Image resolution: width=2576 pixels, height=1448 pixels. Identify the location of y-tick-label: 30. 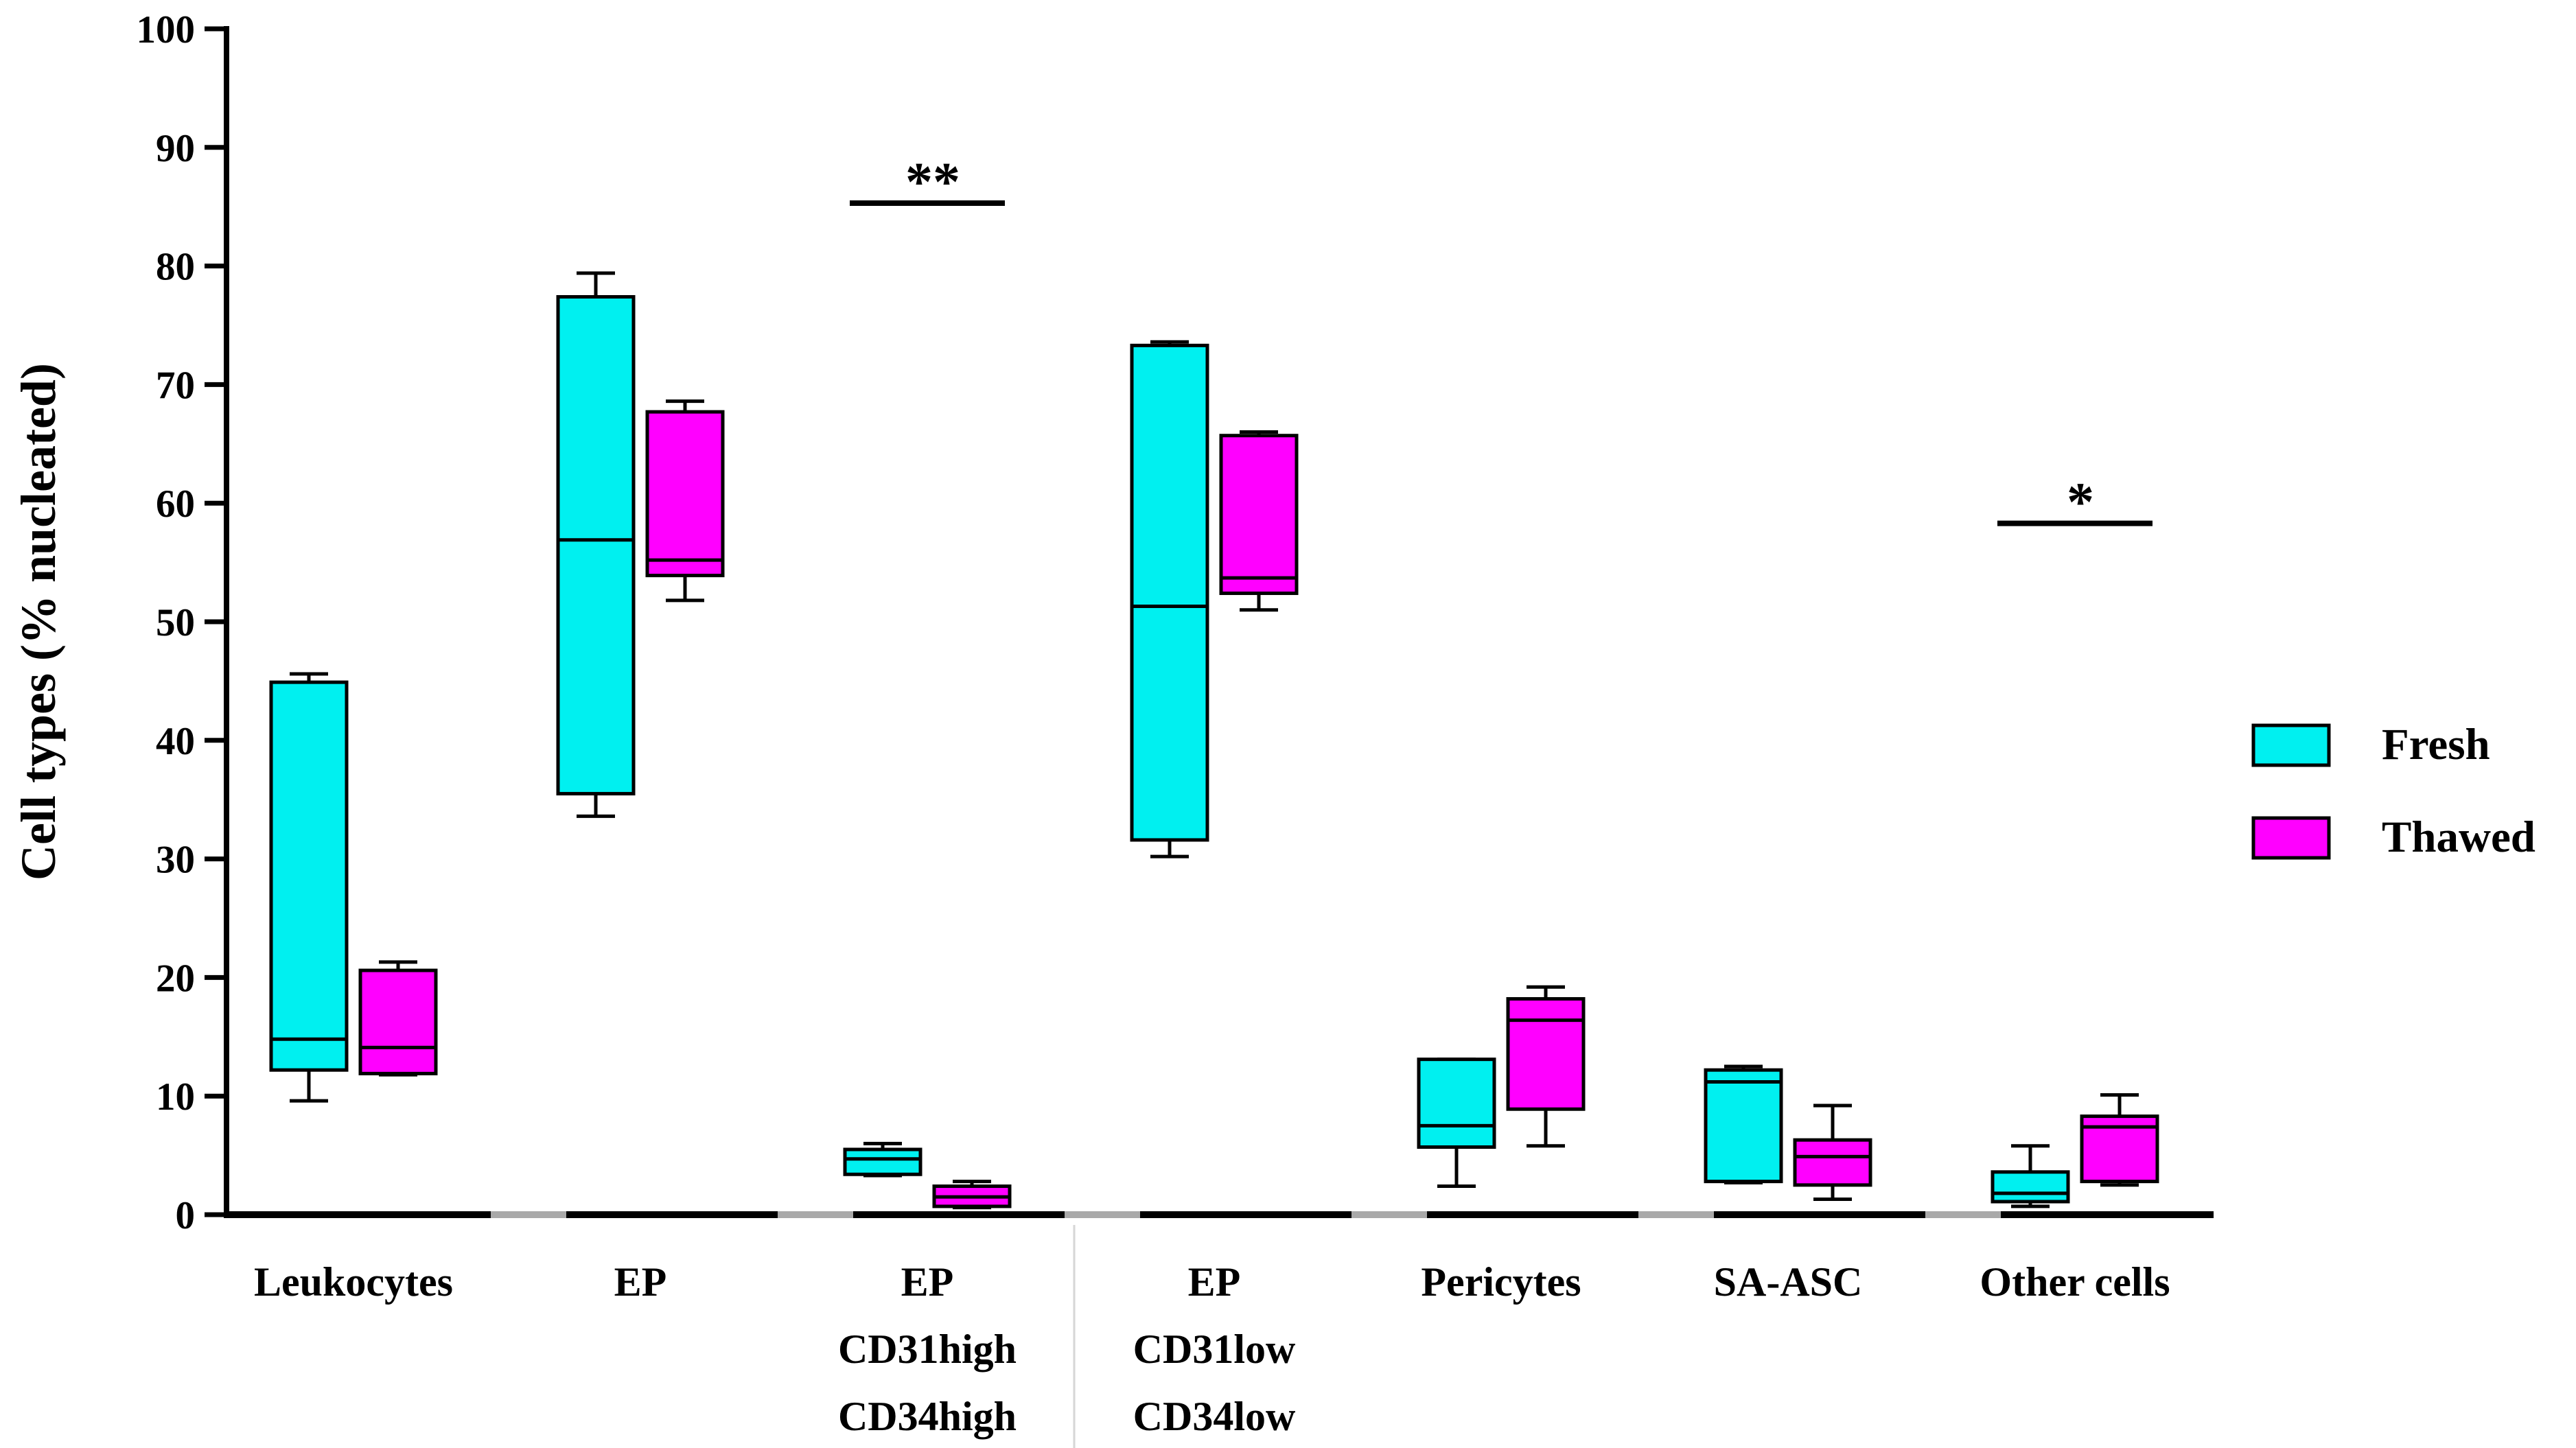
(175, 860).